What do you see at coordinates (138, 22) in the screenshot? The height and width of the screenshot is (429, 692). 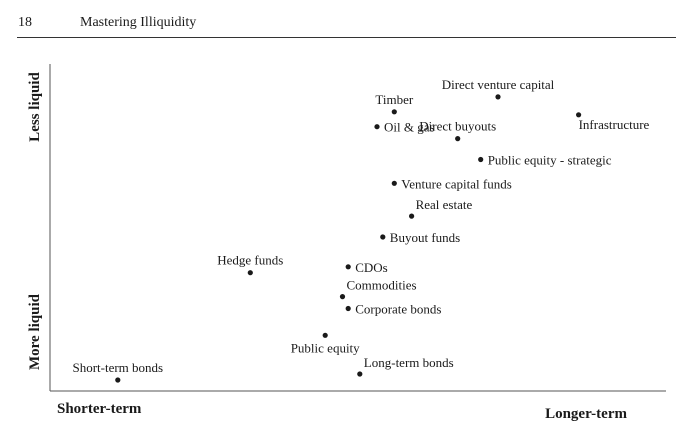 I see `running-title: Mastering Illiquidity` at bounding box center [138, 22].